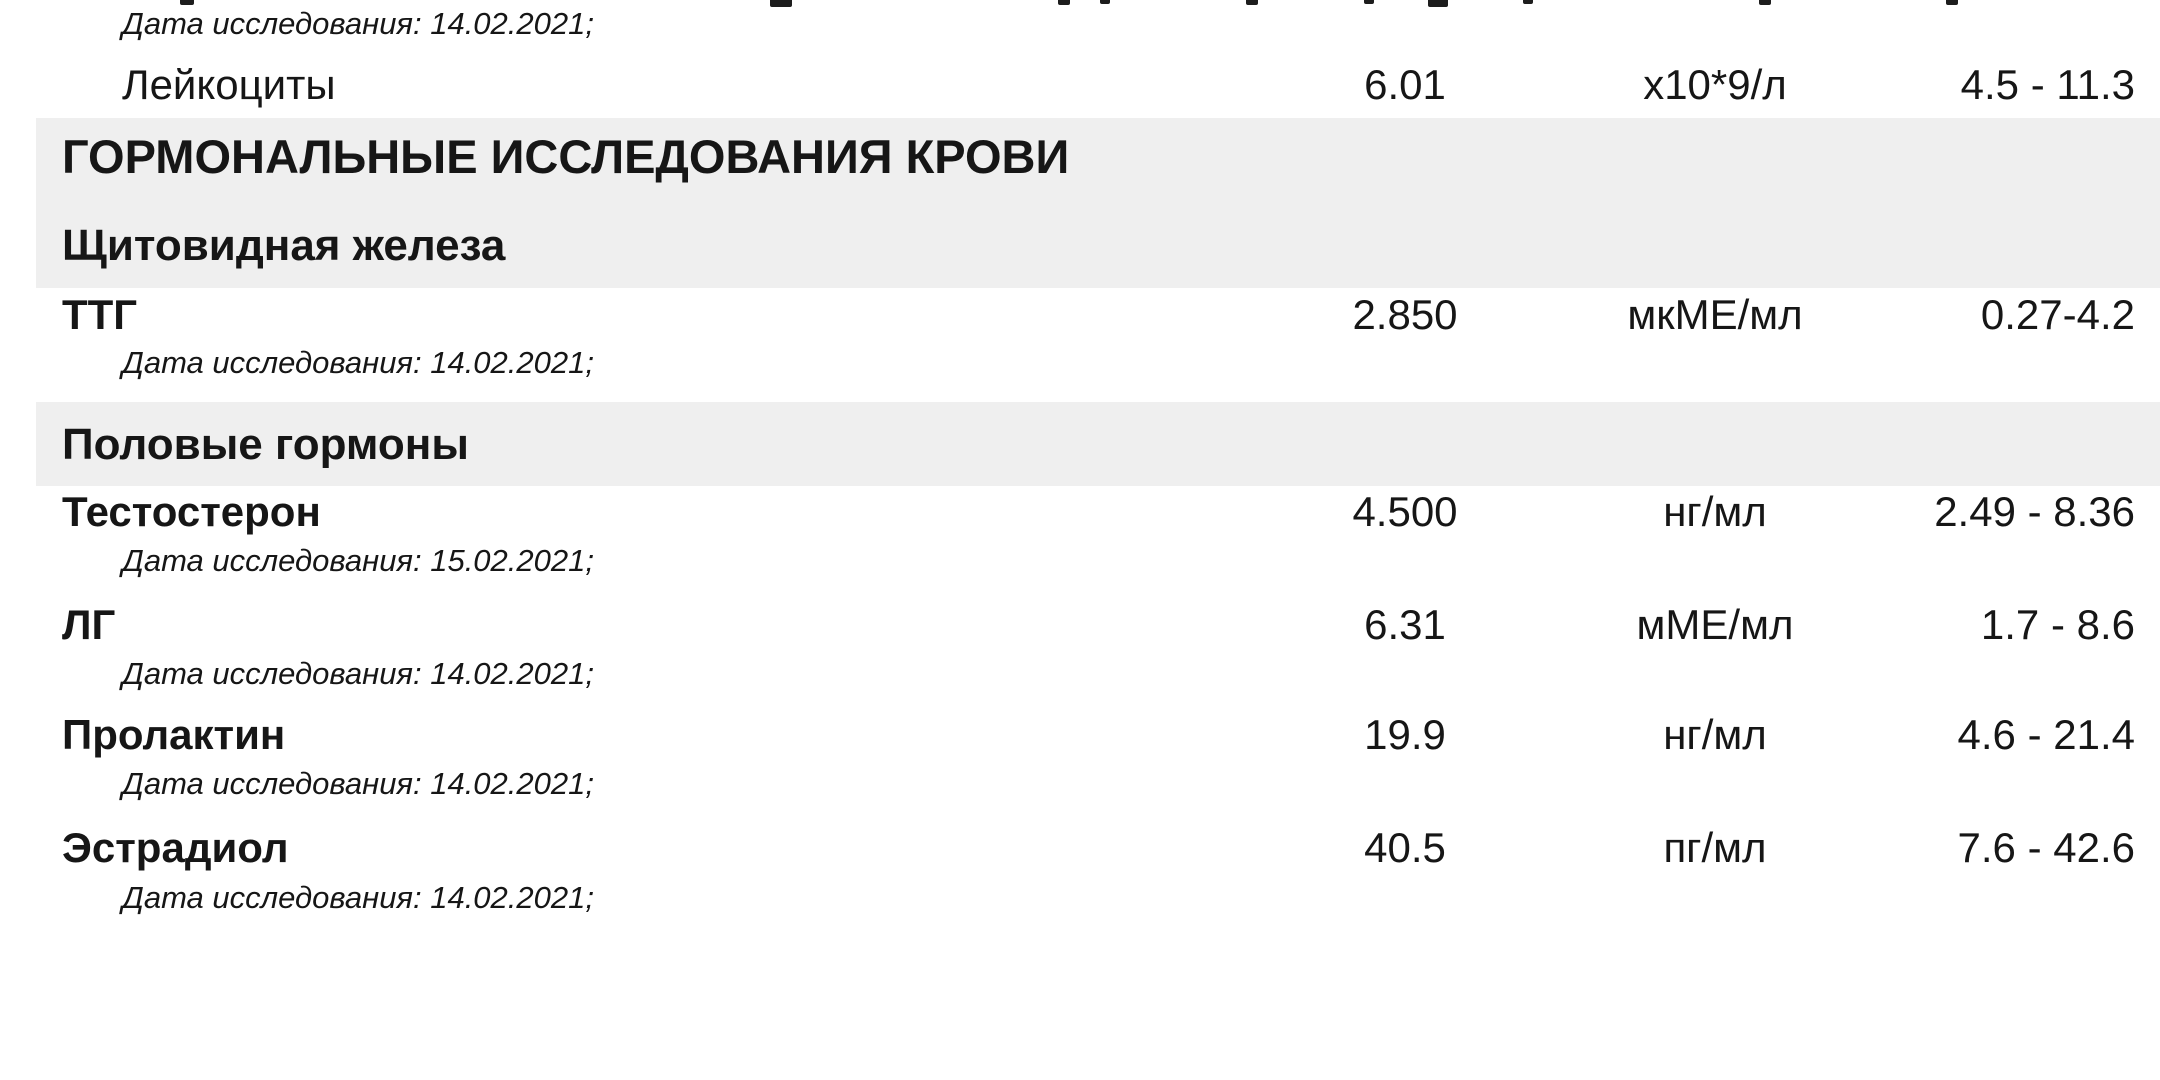  I want to click on test-value: 6.01, so click(1405, 84).